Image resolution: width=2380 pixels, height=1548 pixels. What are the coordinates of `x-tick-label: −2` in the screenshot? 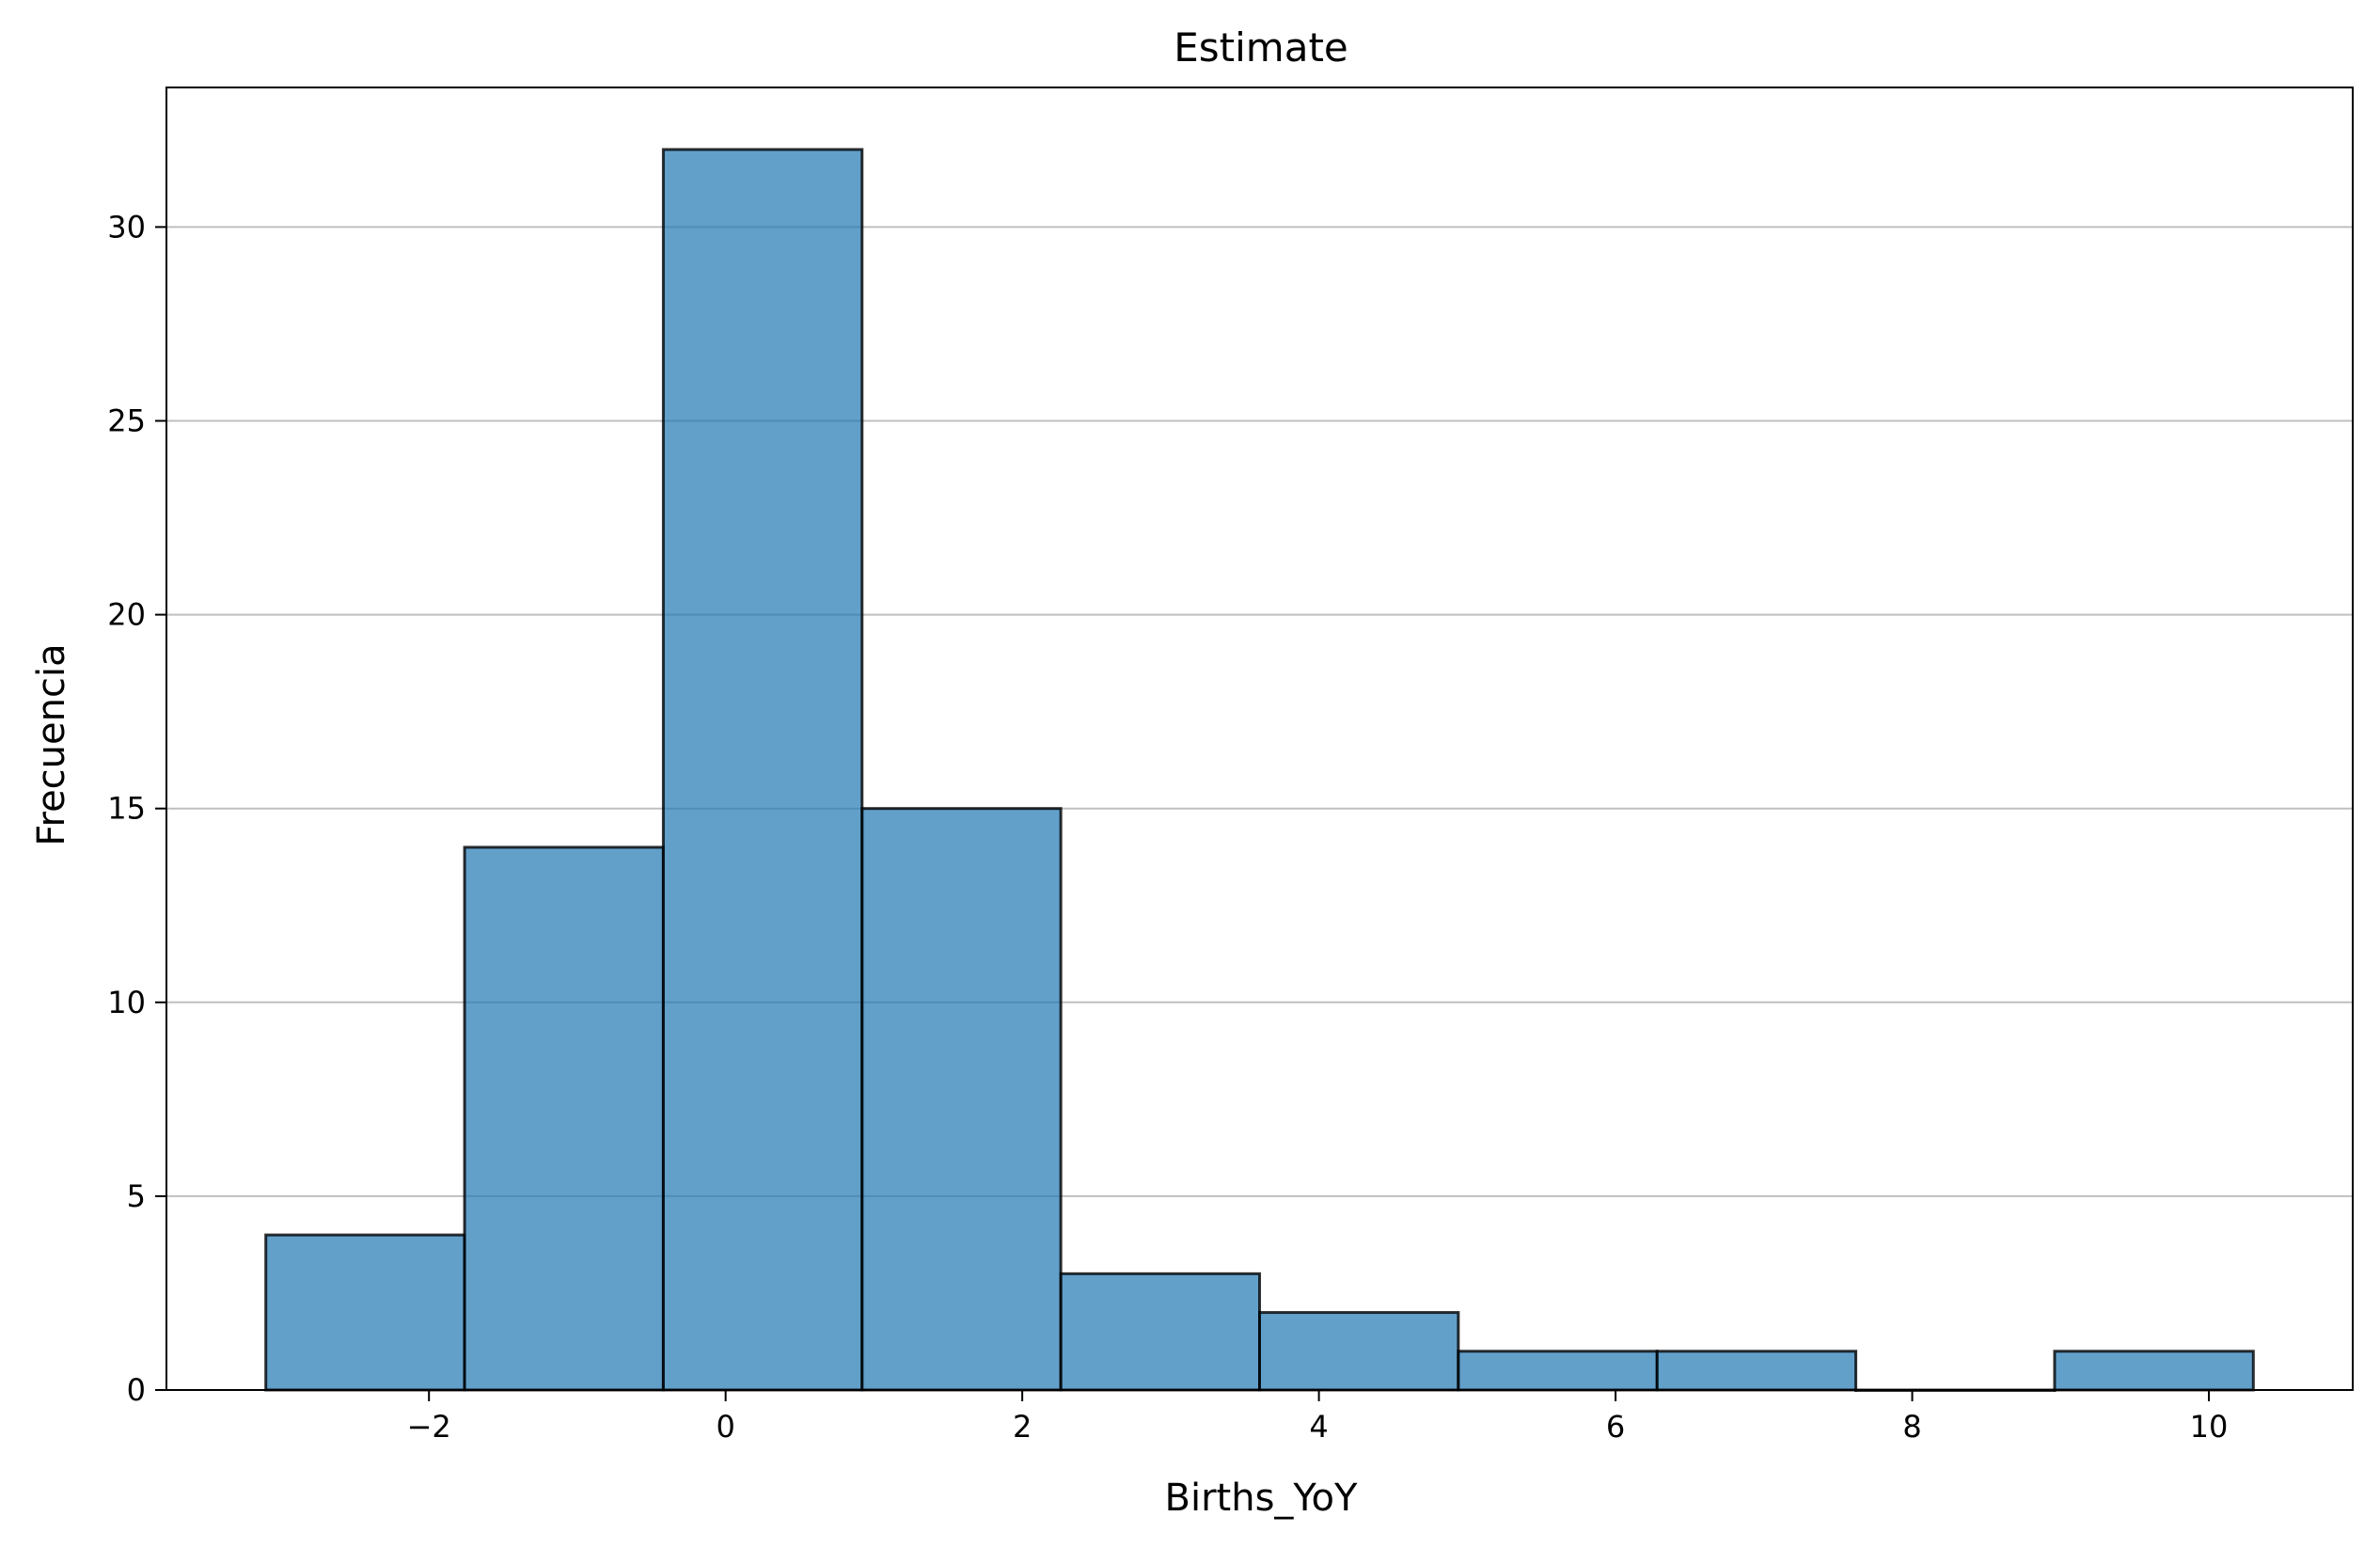 It's located at (429, 1427).